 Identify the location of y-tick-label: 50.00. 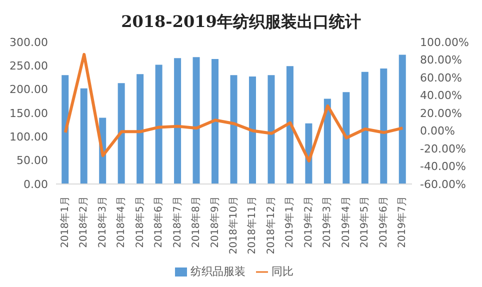
(32, 161).